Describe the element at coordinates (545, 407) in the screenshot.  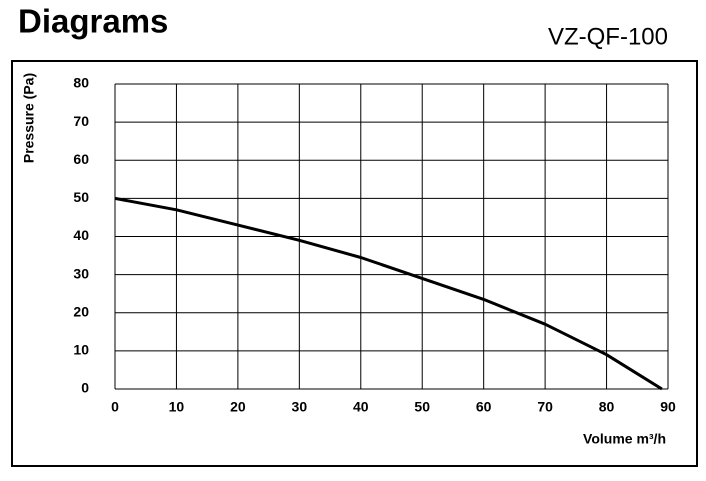
I see `x-tick-label: 70` at that location.